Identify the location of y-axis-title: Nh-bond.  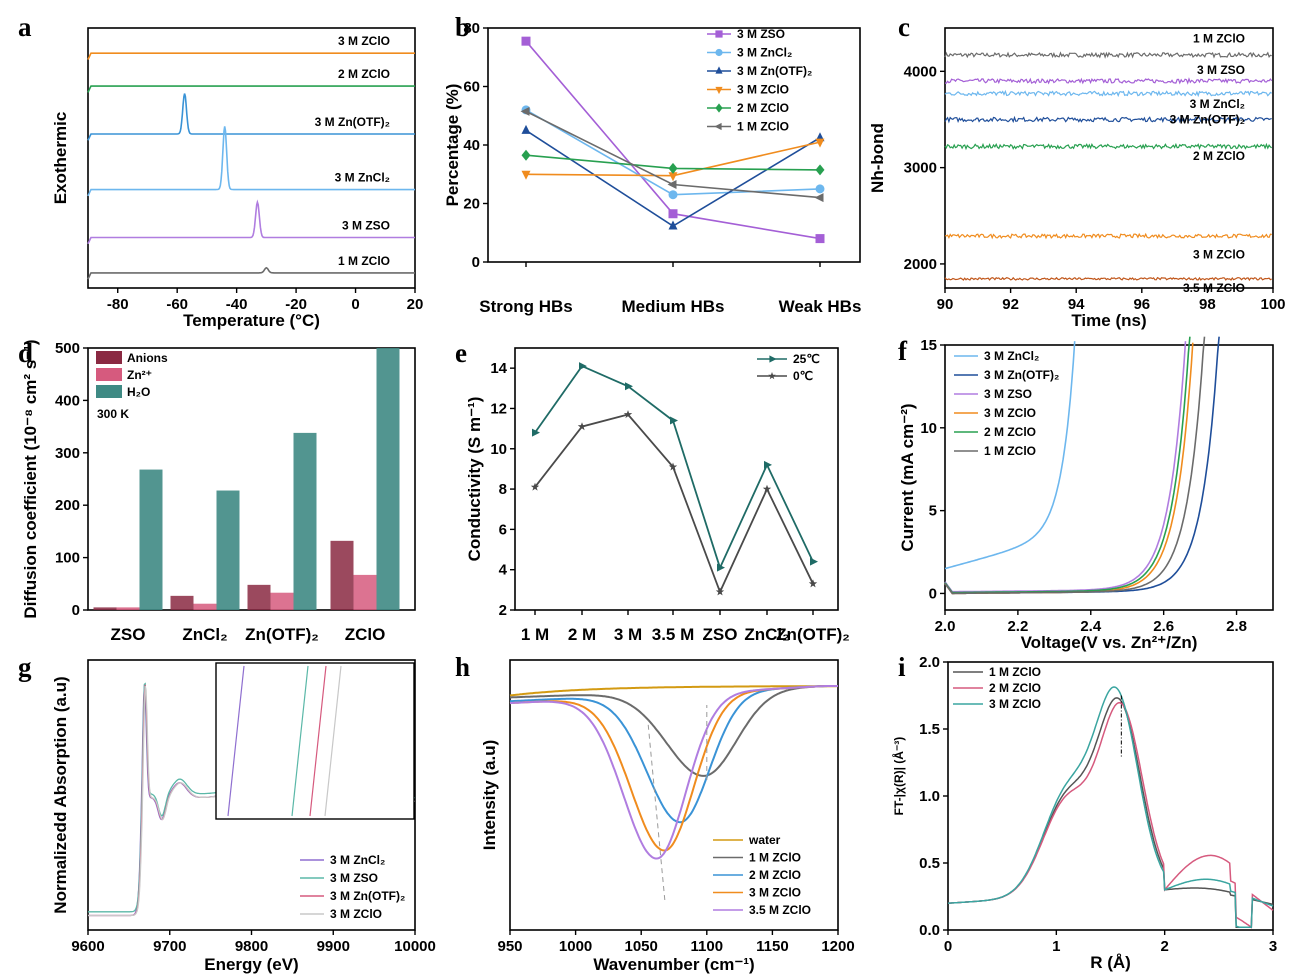
(877, 158).